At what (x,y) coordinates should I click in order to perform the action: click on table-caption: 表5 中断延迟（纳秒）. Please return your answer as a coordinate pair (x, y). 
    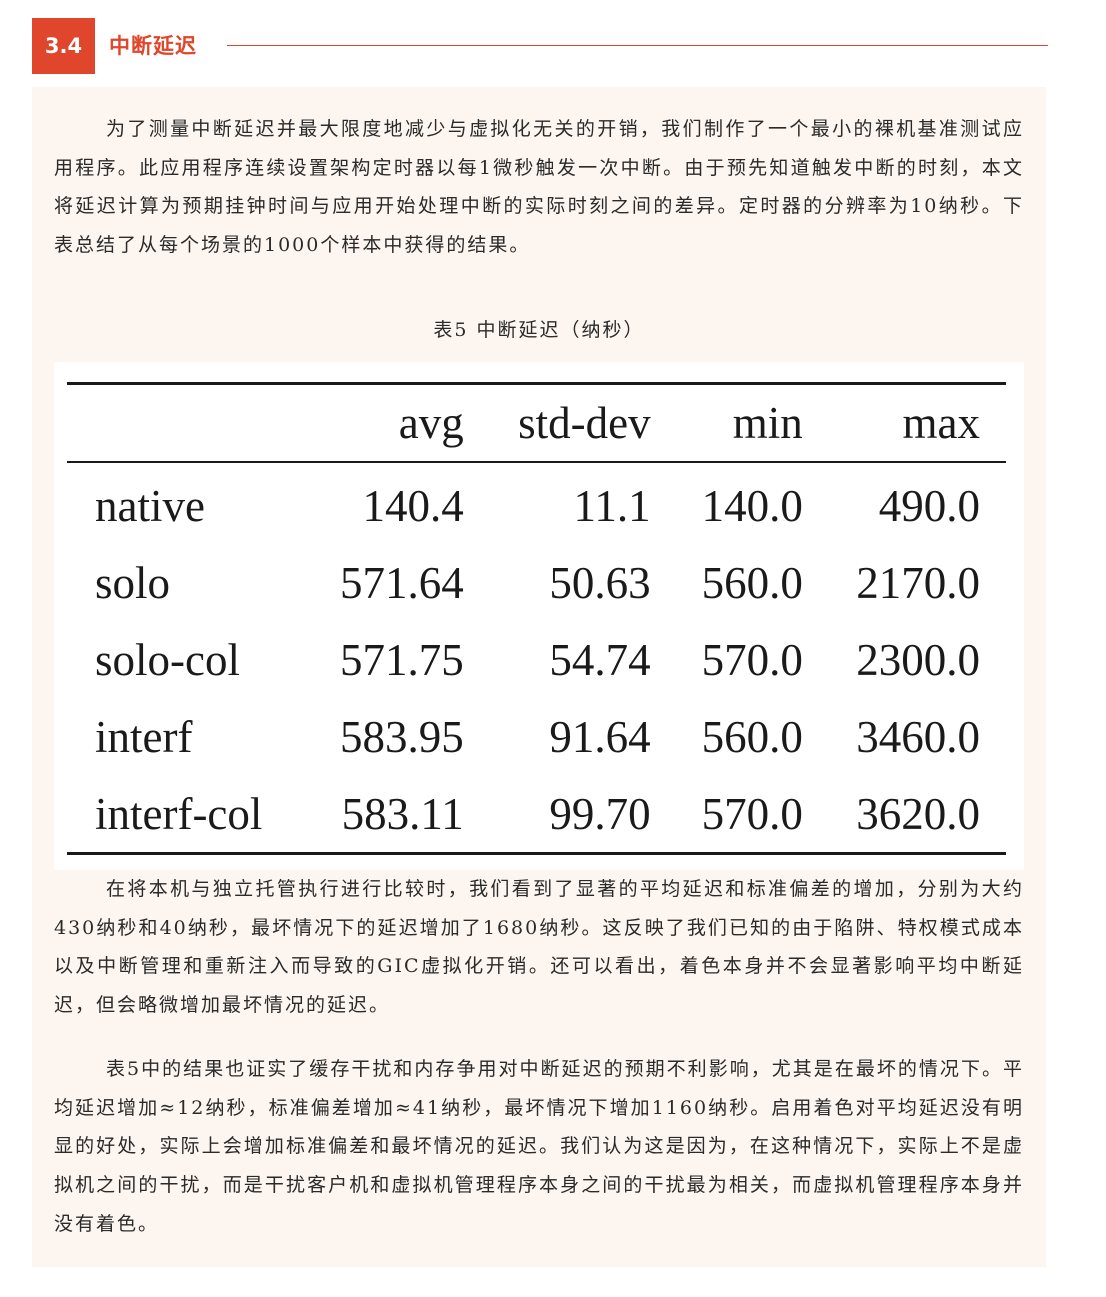
    Looking at the image, I should click on (539, 330).